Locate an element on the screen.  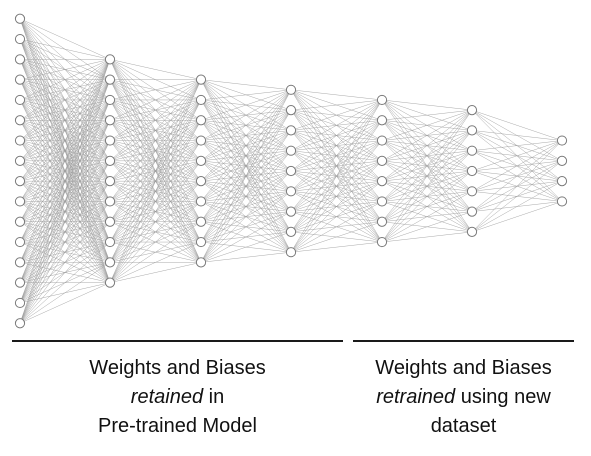
connection-l3-n8-to-n1 is located at coordinates (336, 186).